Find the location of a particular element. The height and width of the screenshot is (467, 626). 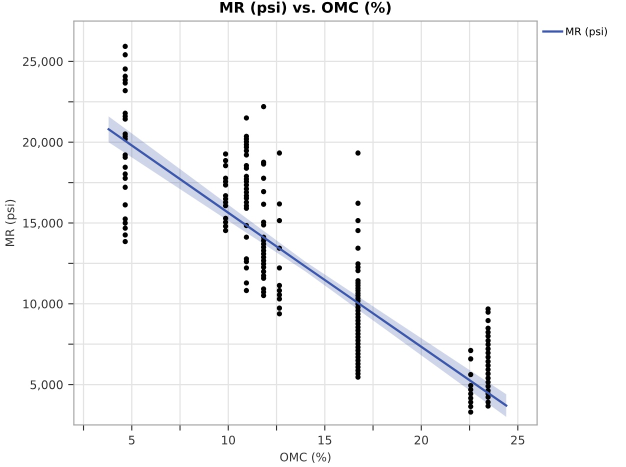

chart-title: MR (psi) vs. OMC (%) is located at coordinates (305, 9).